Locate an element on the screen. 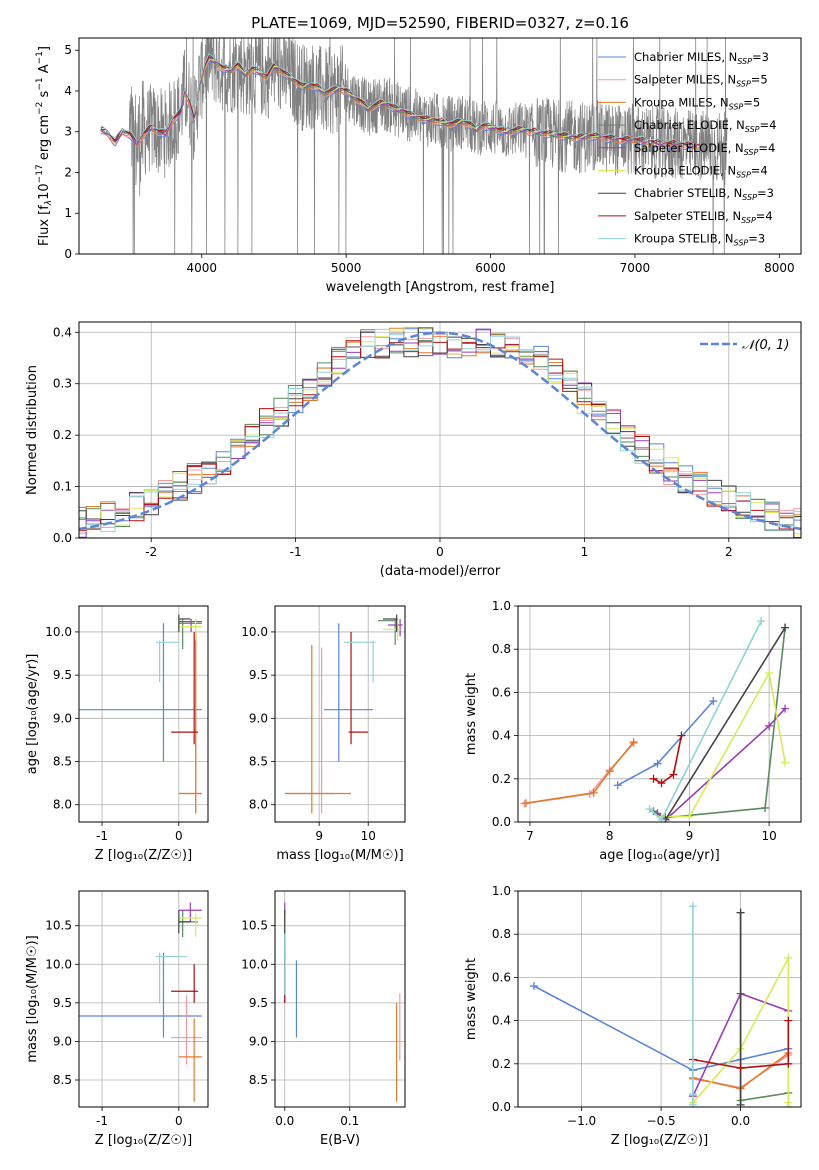 This screenshot has height=1170, width=819. x-tick-label: 8 is located at coordinates (610, 836).